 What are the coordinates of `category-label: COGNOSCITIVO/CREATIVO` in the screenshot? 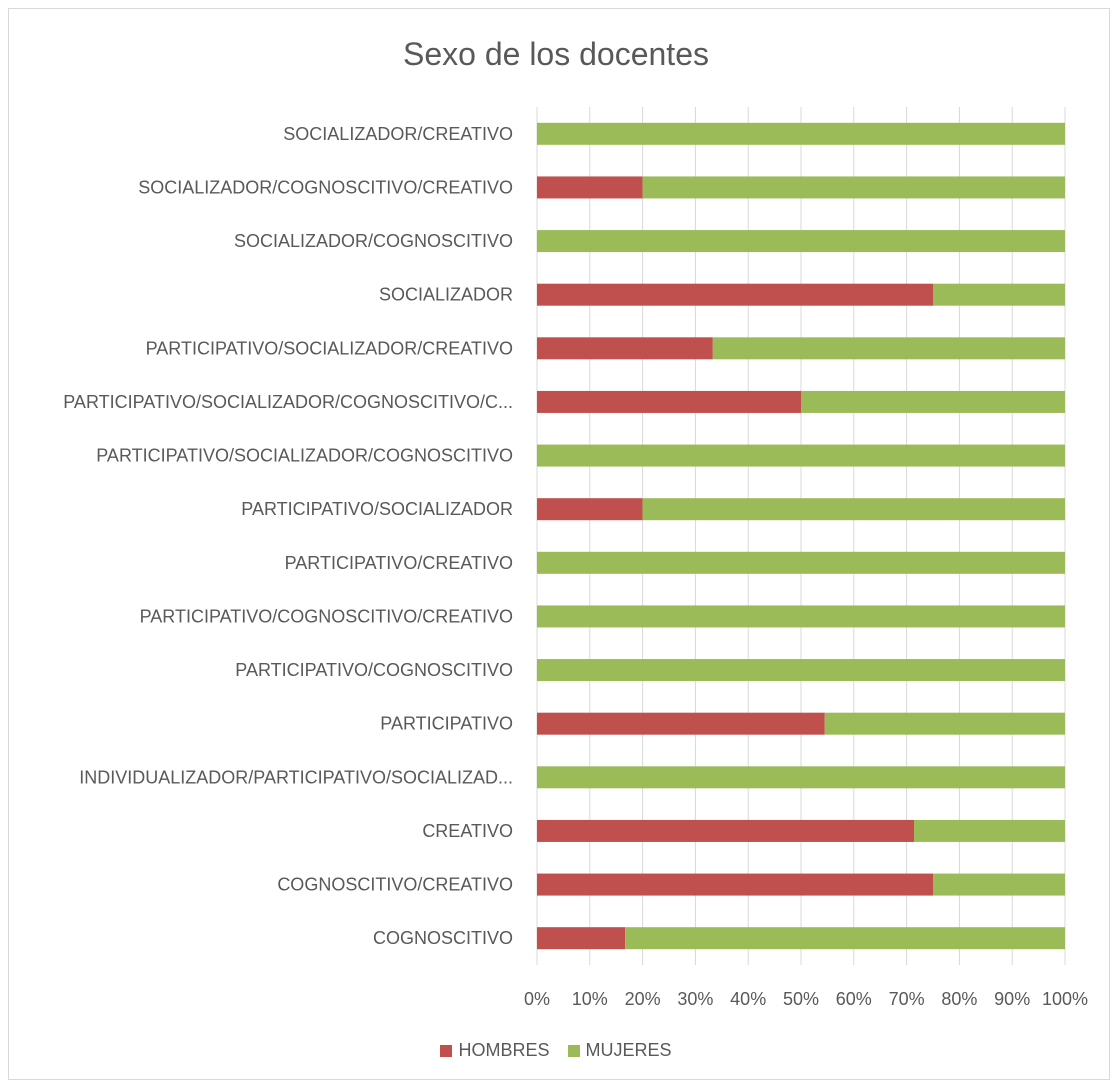 It's located at (395, 885).